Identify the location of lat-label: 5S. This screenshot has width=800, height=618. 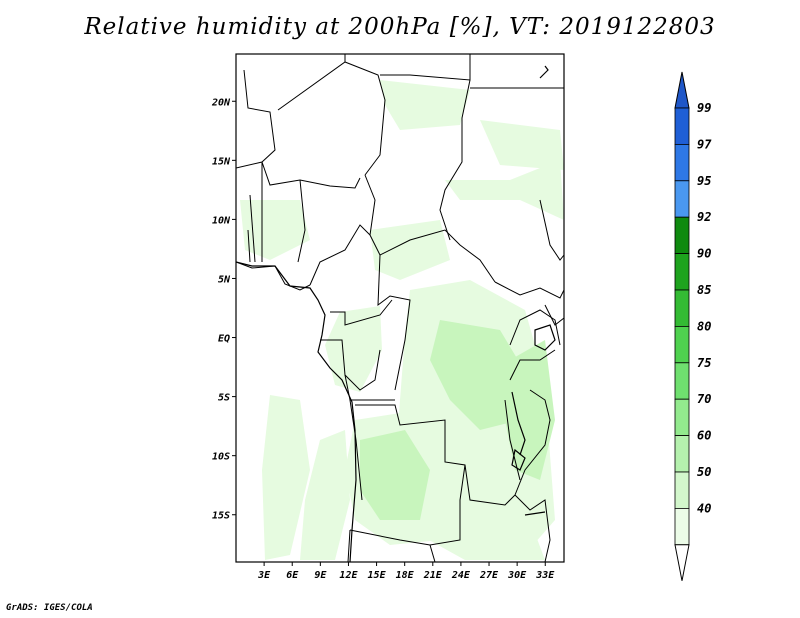
(224, 398).